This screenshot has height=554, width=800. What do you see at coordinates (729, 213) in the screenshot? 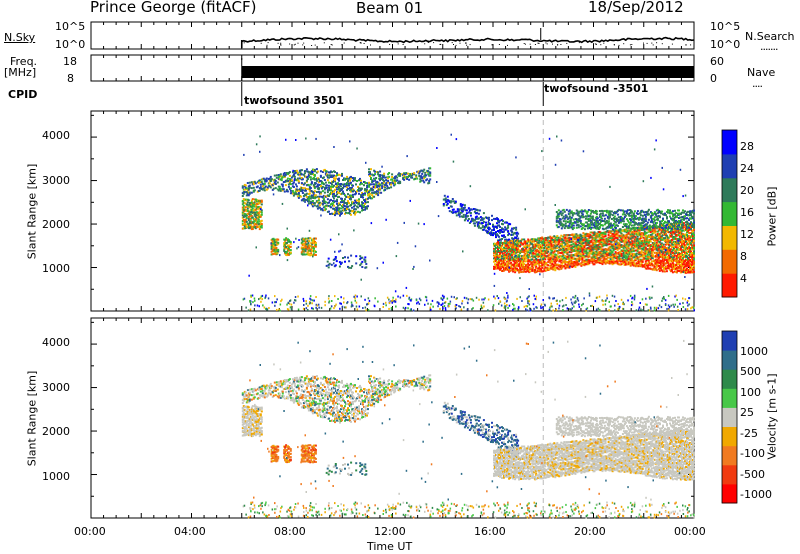
I see `power-colorbar-frame` at bounding box center [729, 213].